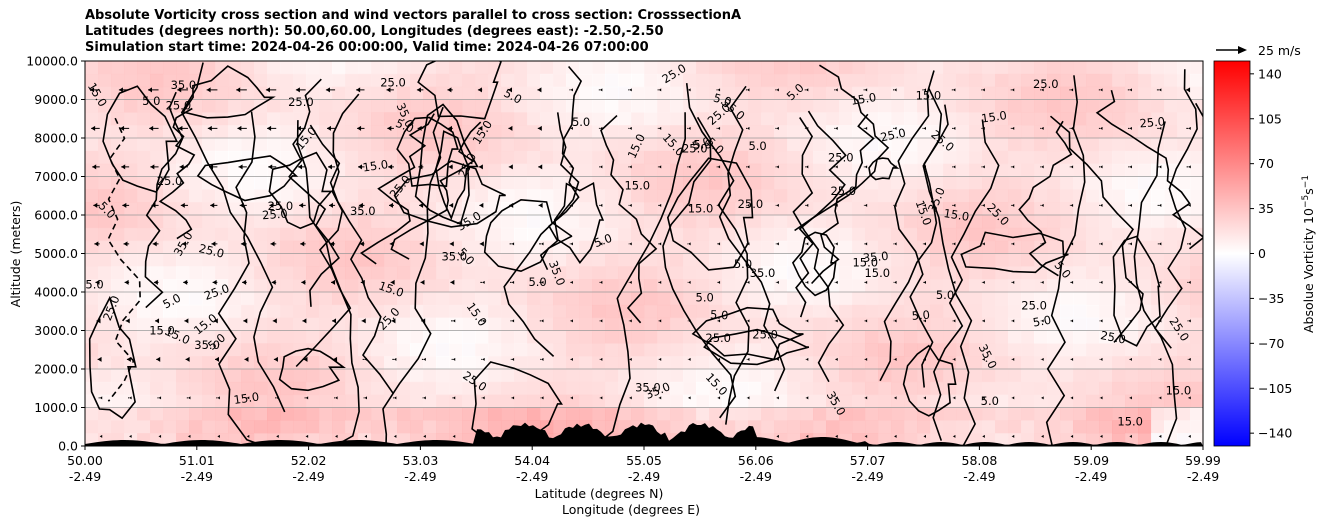  I want to click on contour-label: 35.0, so click(454, 256).